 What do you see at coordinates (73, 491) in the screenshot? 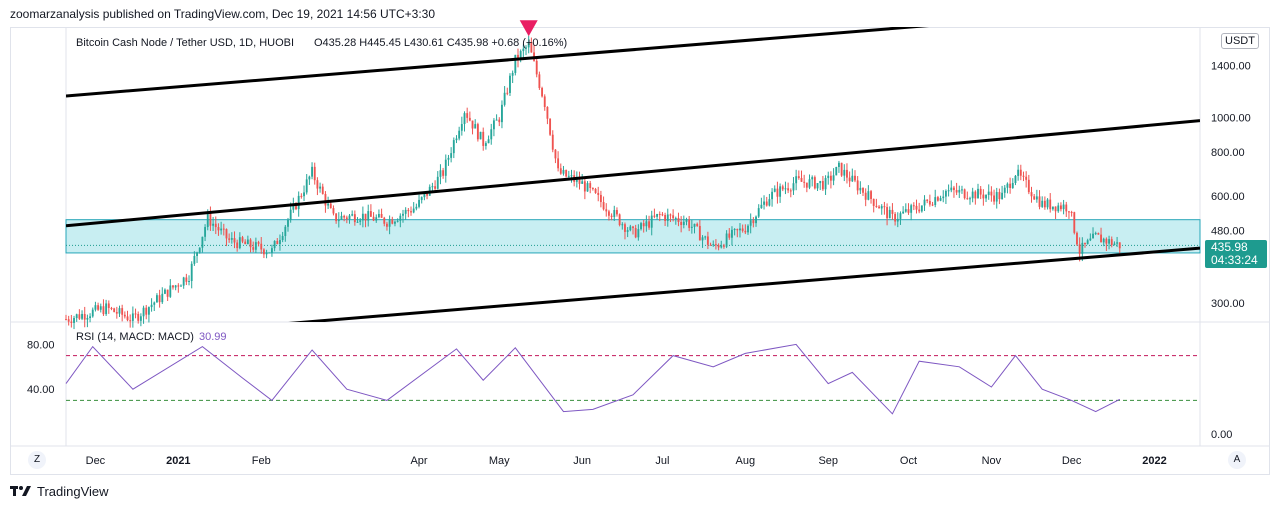
I see `brand-name: TradingView` at bounding box center [73, 491].